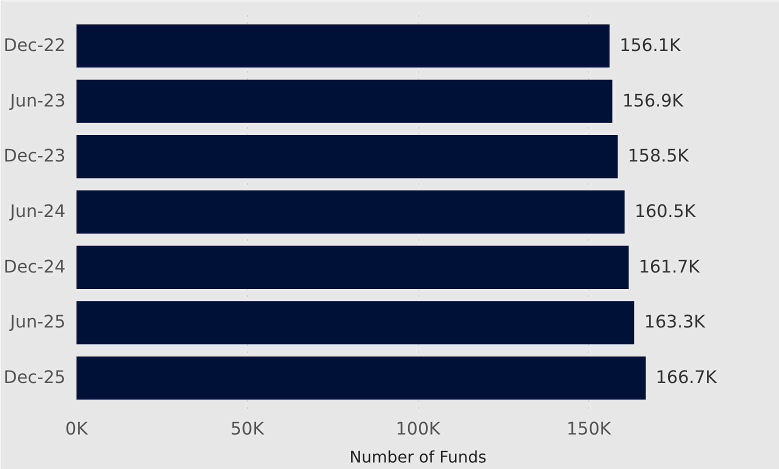 This screenshot has height=469, width=779. What do you see at coordinates (37, 101) in the screenshot?
I see `y-tick-label: Jun-23` at bounding box center [37, 101].